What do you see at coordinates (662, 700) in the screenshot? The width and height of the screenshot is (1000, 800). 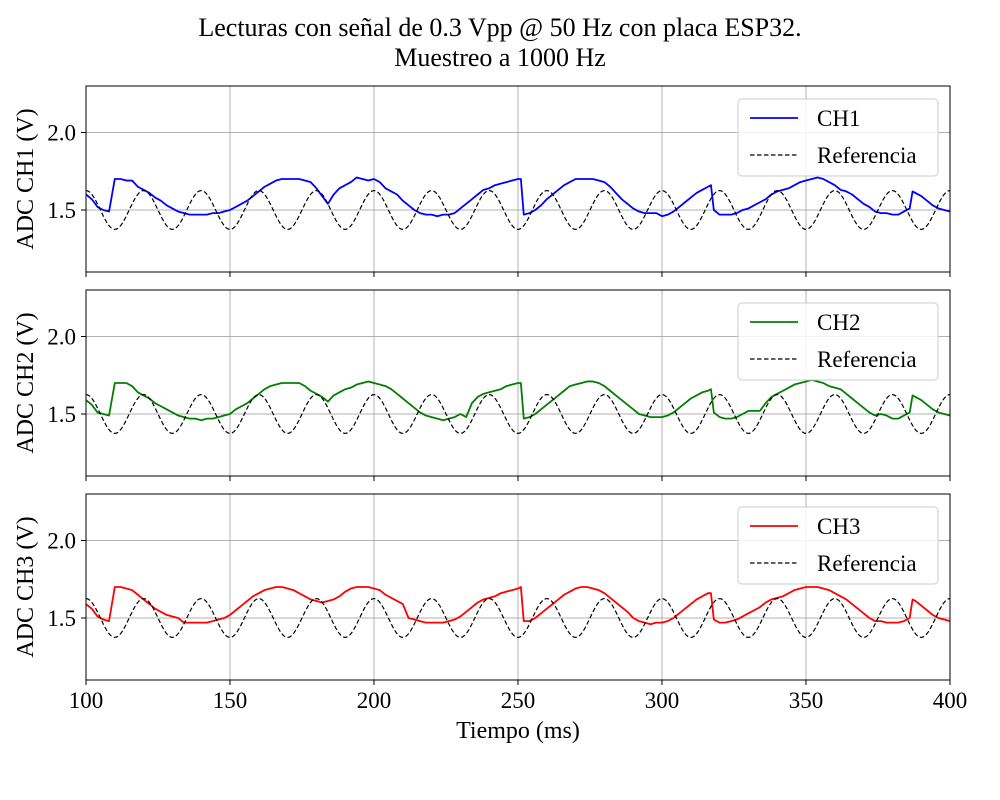 I see `panel-ch3-xtick-label-300: 300` at bounding box center [662, 700].